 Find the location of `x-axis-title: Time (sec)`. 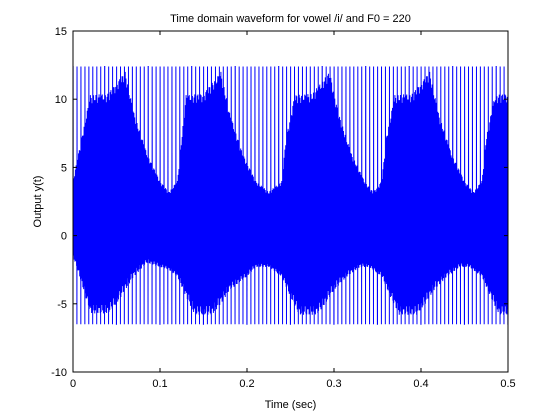

x-axis-title: Time (sec) is located at coordinates (291, 405).